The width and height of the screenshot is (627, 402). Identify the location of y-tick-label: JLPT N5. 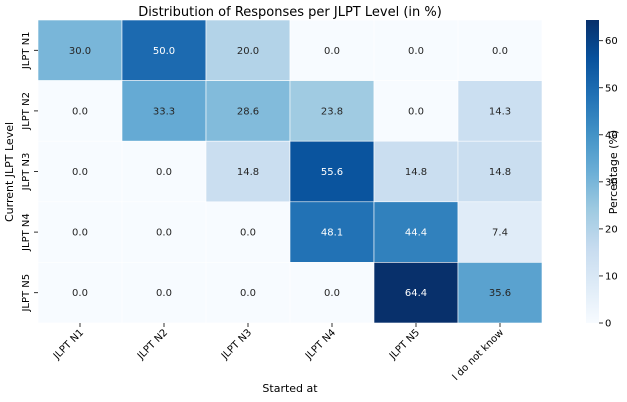
(26, 293).